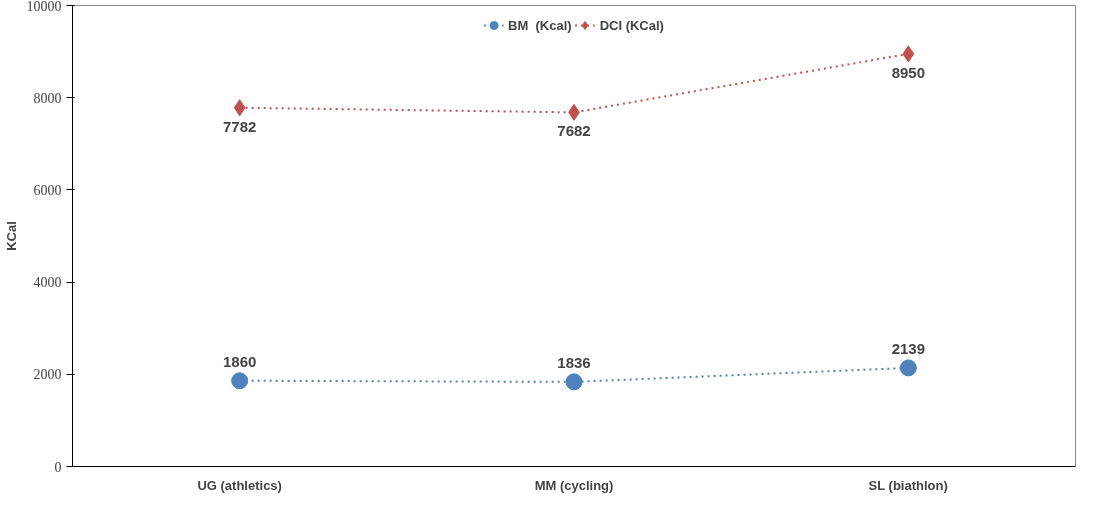 The image size is (1100, 508). Describe the element at coordinates (47, 98) in the screenshot. I see `y-tick-label: 8000` at that location.